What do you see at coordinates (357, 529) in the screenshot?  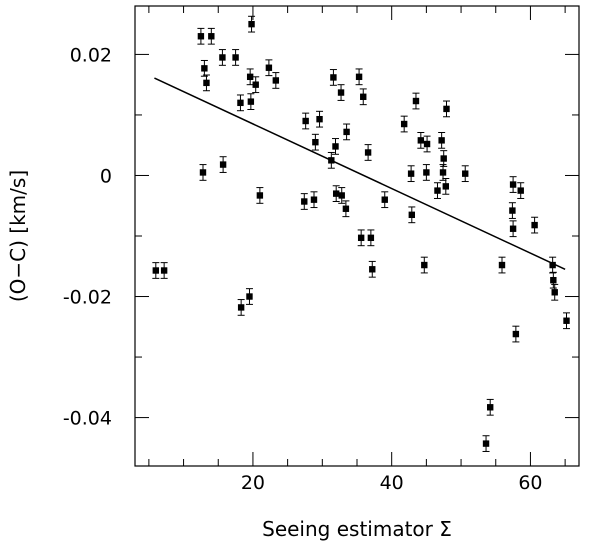 I see `x-axis-title: Seeing estimator Σ` at bounding box center [357, 529].